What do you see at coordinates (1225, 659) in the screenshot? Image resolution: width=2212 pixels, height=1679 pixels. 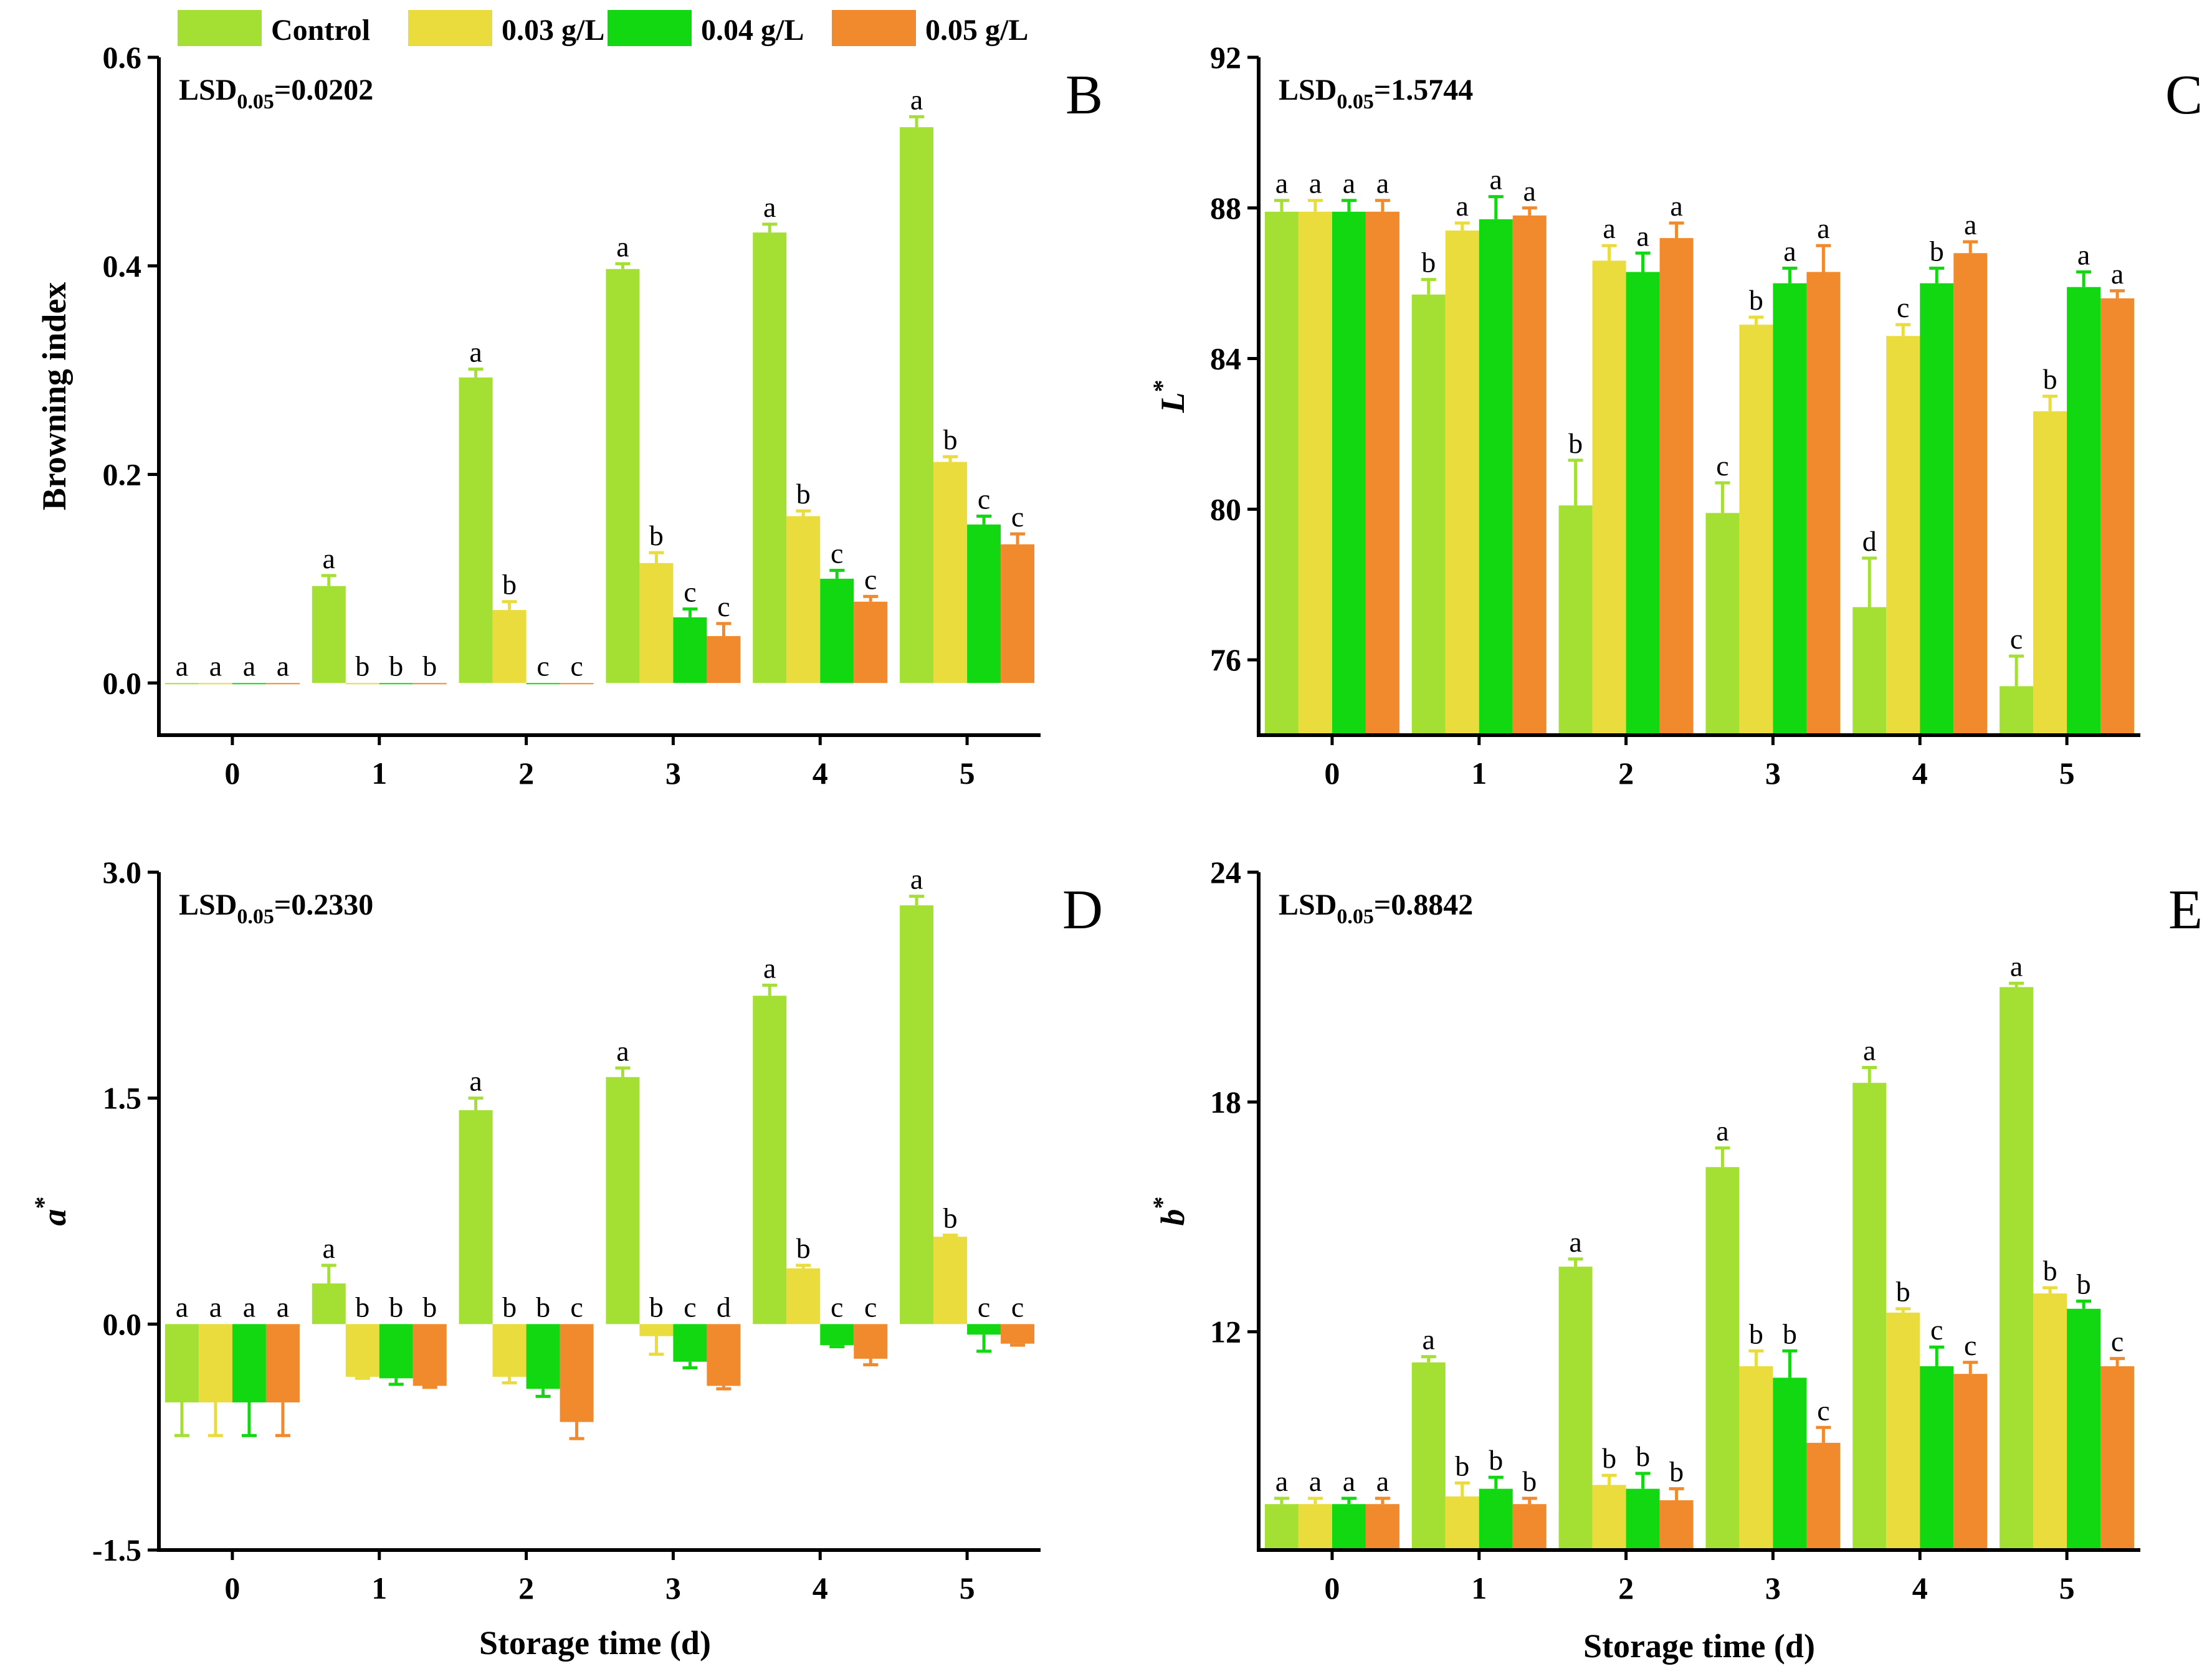 I see `y-tick-label: 76` at bounding box center [1225, 659].